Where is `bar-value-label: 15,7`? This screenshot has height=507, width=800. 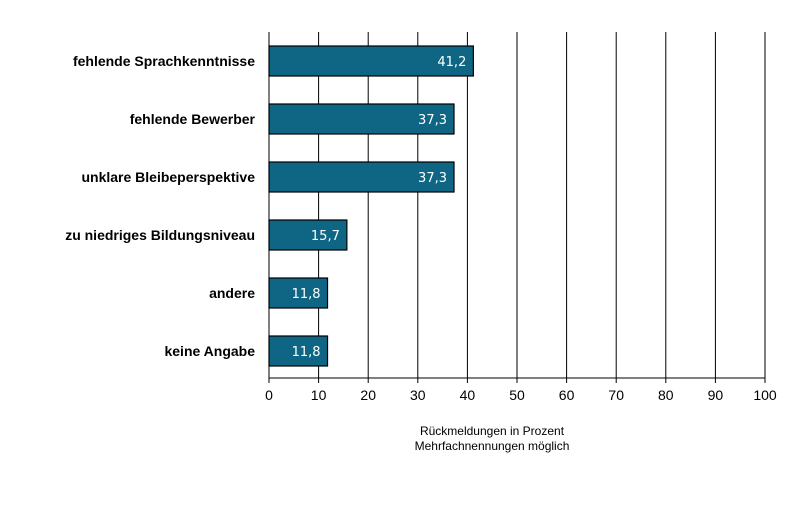
bar-value-label: 15,7 is located at coordinates (325, 236).